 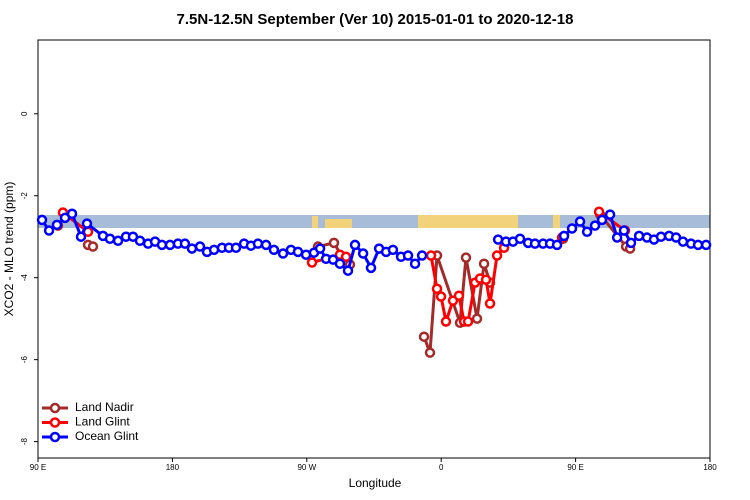 I want to click on x-axis-label: Longitude, so click(x=375, y=483).